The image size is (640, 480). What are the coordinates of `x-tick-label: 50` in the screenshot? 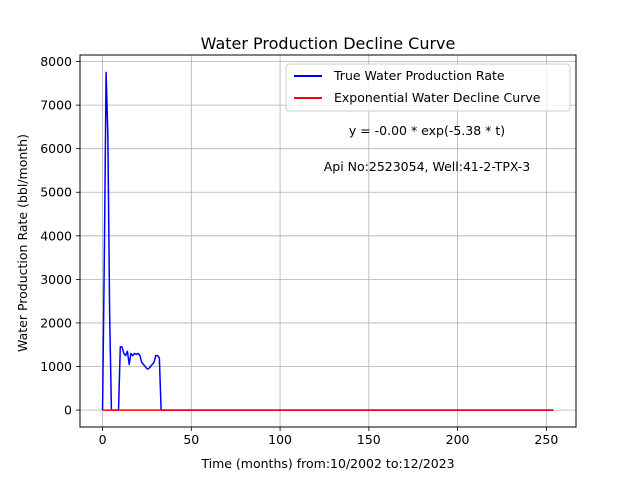 It's located at (191, 439).